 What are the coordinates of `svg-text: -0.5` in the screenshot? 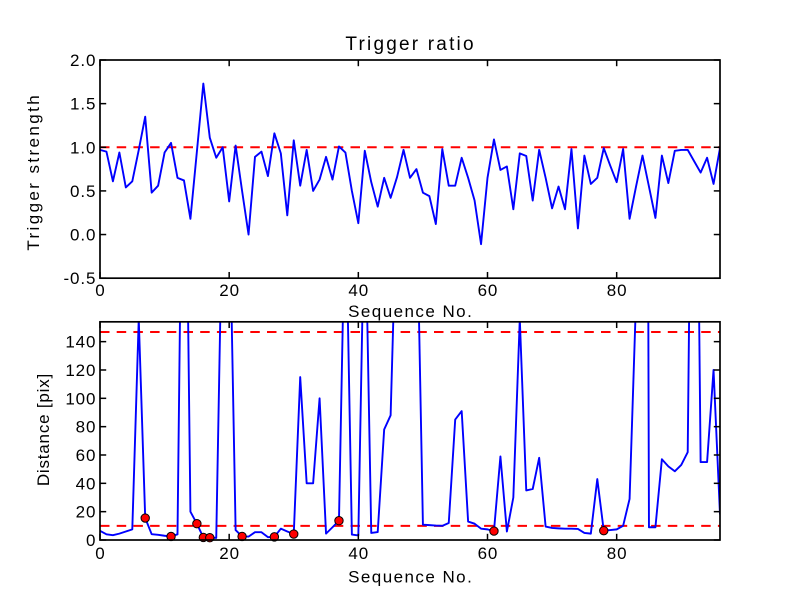 It's located at (79, 278).